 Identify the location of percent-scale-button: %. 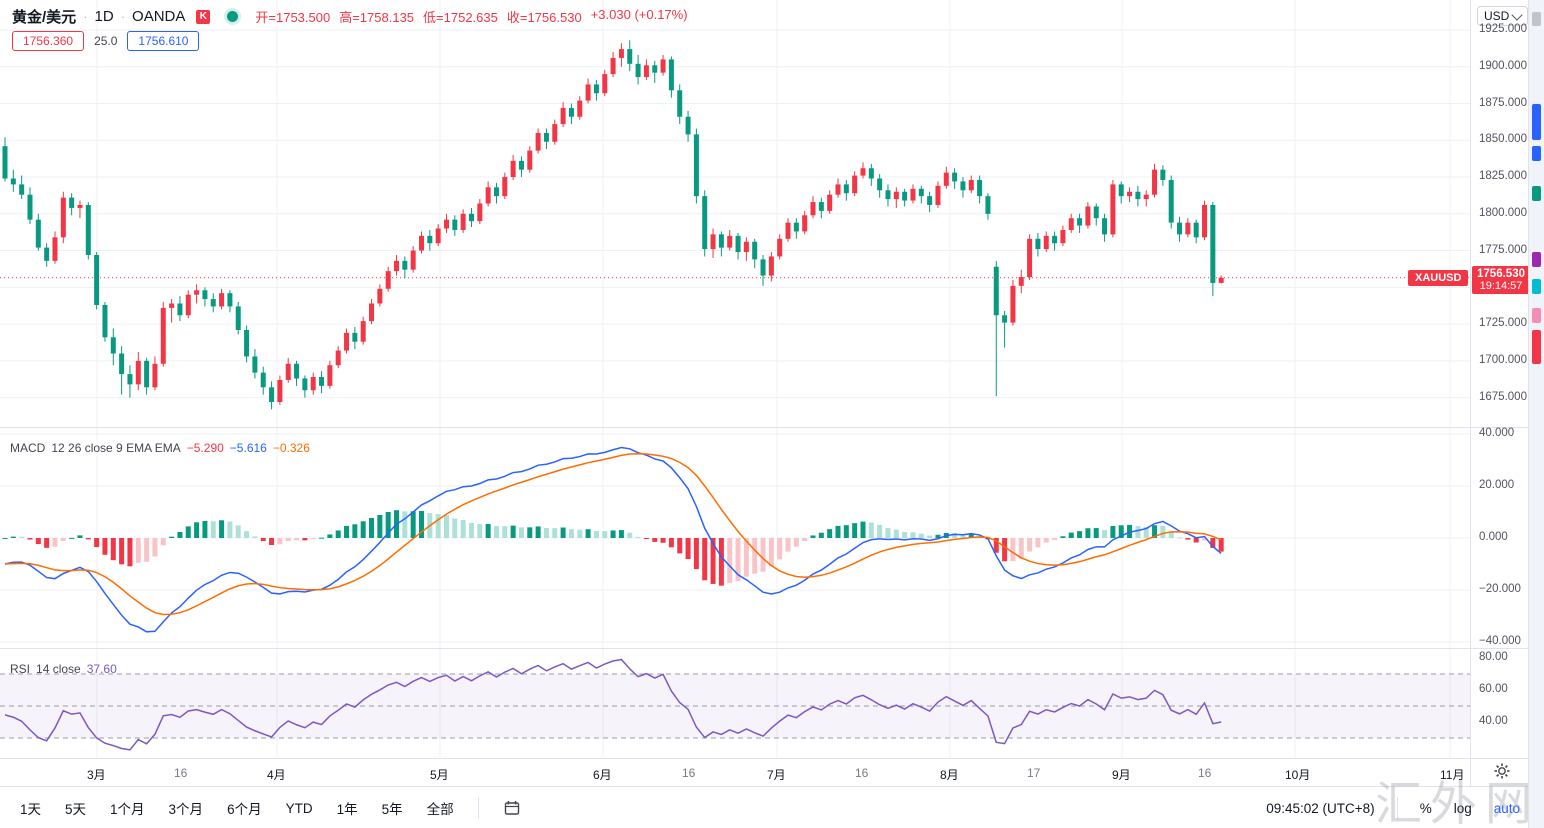
(1425, 808).